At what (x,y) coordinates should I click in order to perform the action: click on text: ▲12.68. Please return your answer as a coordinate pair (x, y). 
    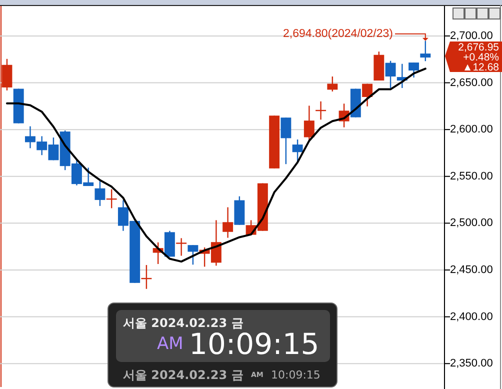
    Looking at the image, I should click on (481, 68).